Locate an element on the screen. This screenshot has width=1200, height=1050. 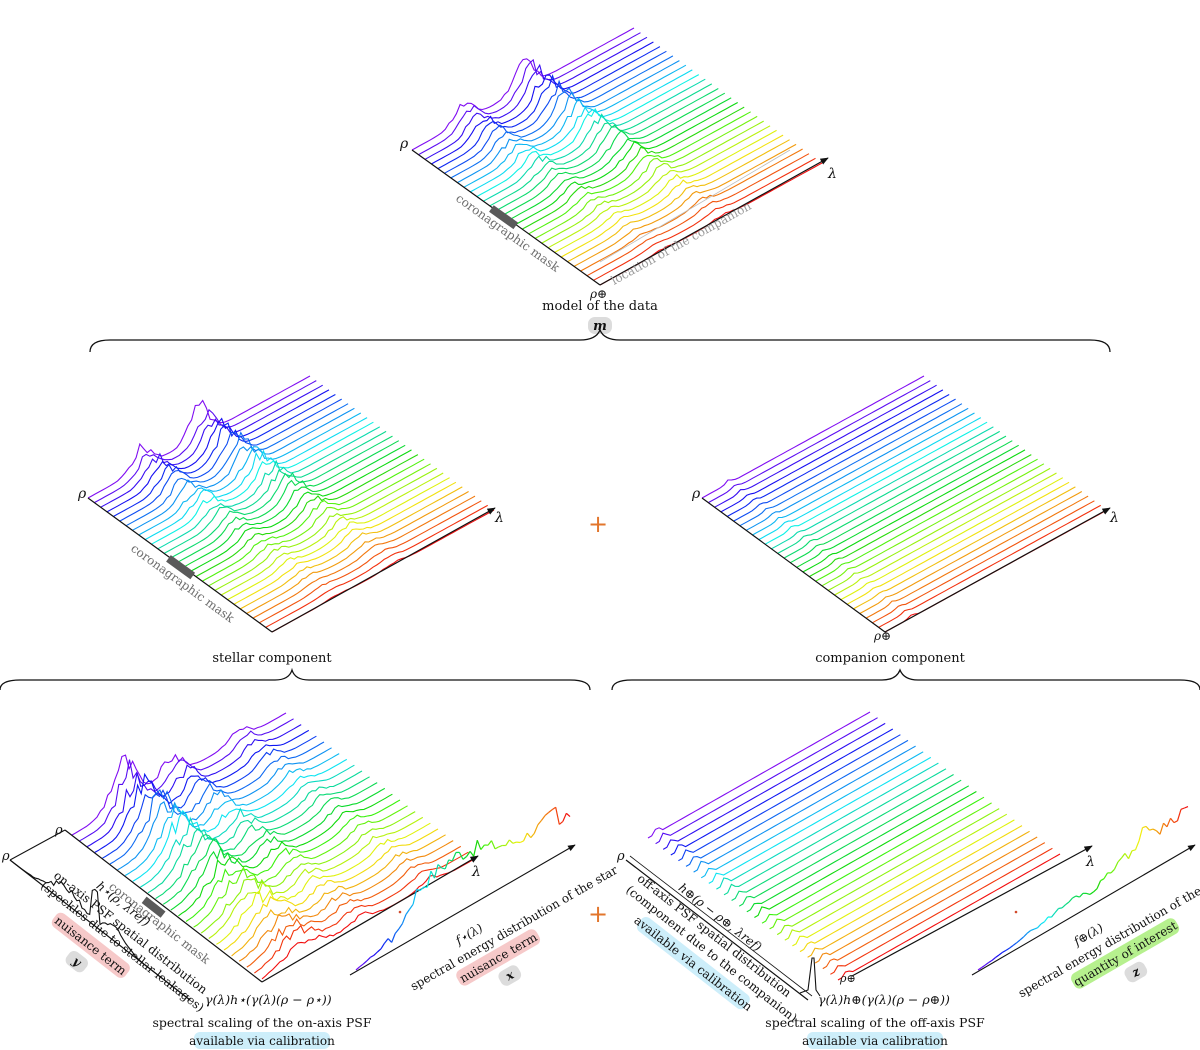
stellar-psf-badge-bg is located at coordinates (90, 945).